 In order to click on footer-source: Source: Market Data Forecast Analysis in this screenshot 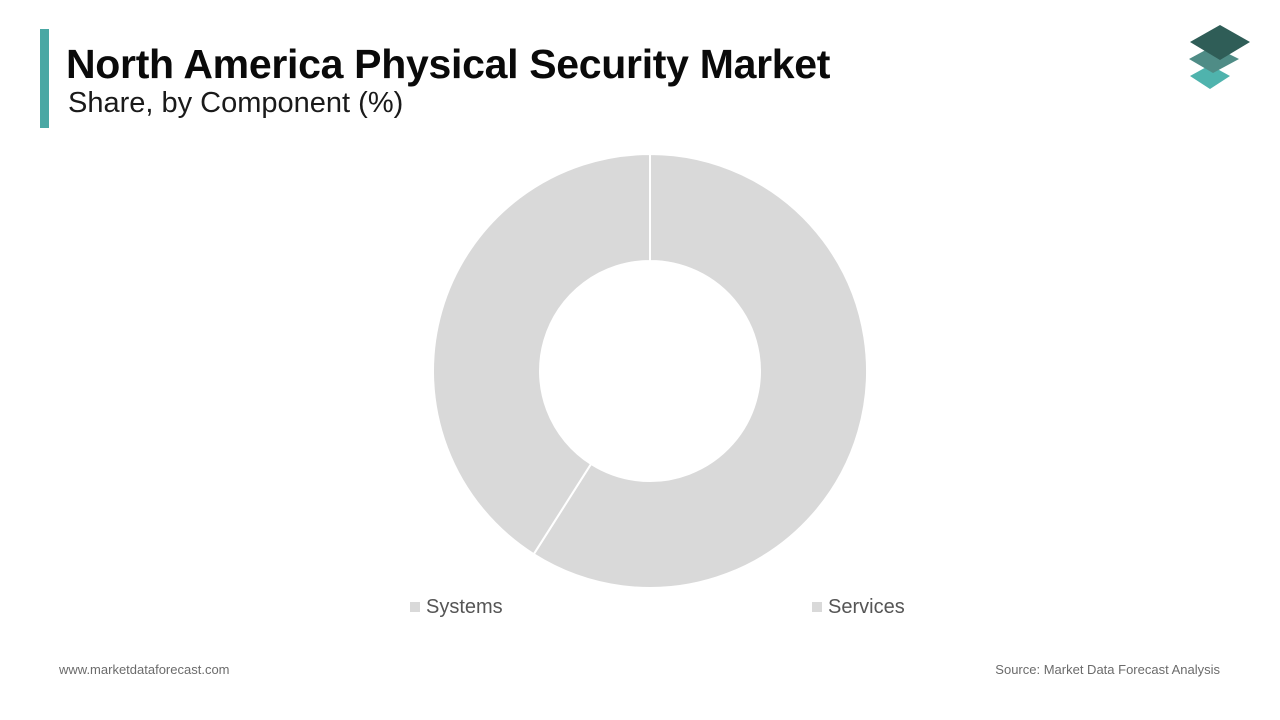, I will do `click(1107, 669)`.